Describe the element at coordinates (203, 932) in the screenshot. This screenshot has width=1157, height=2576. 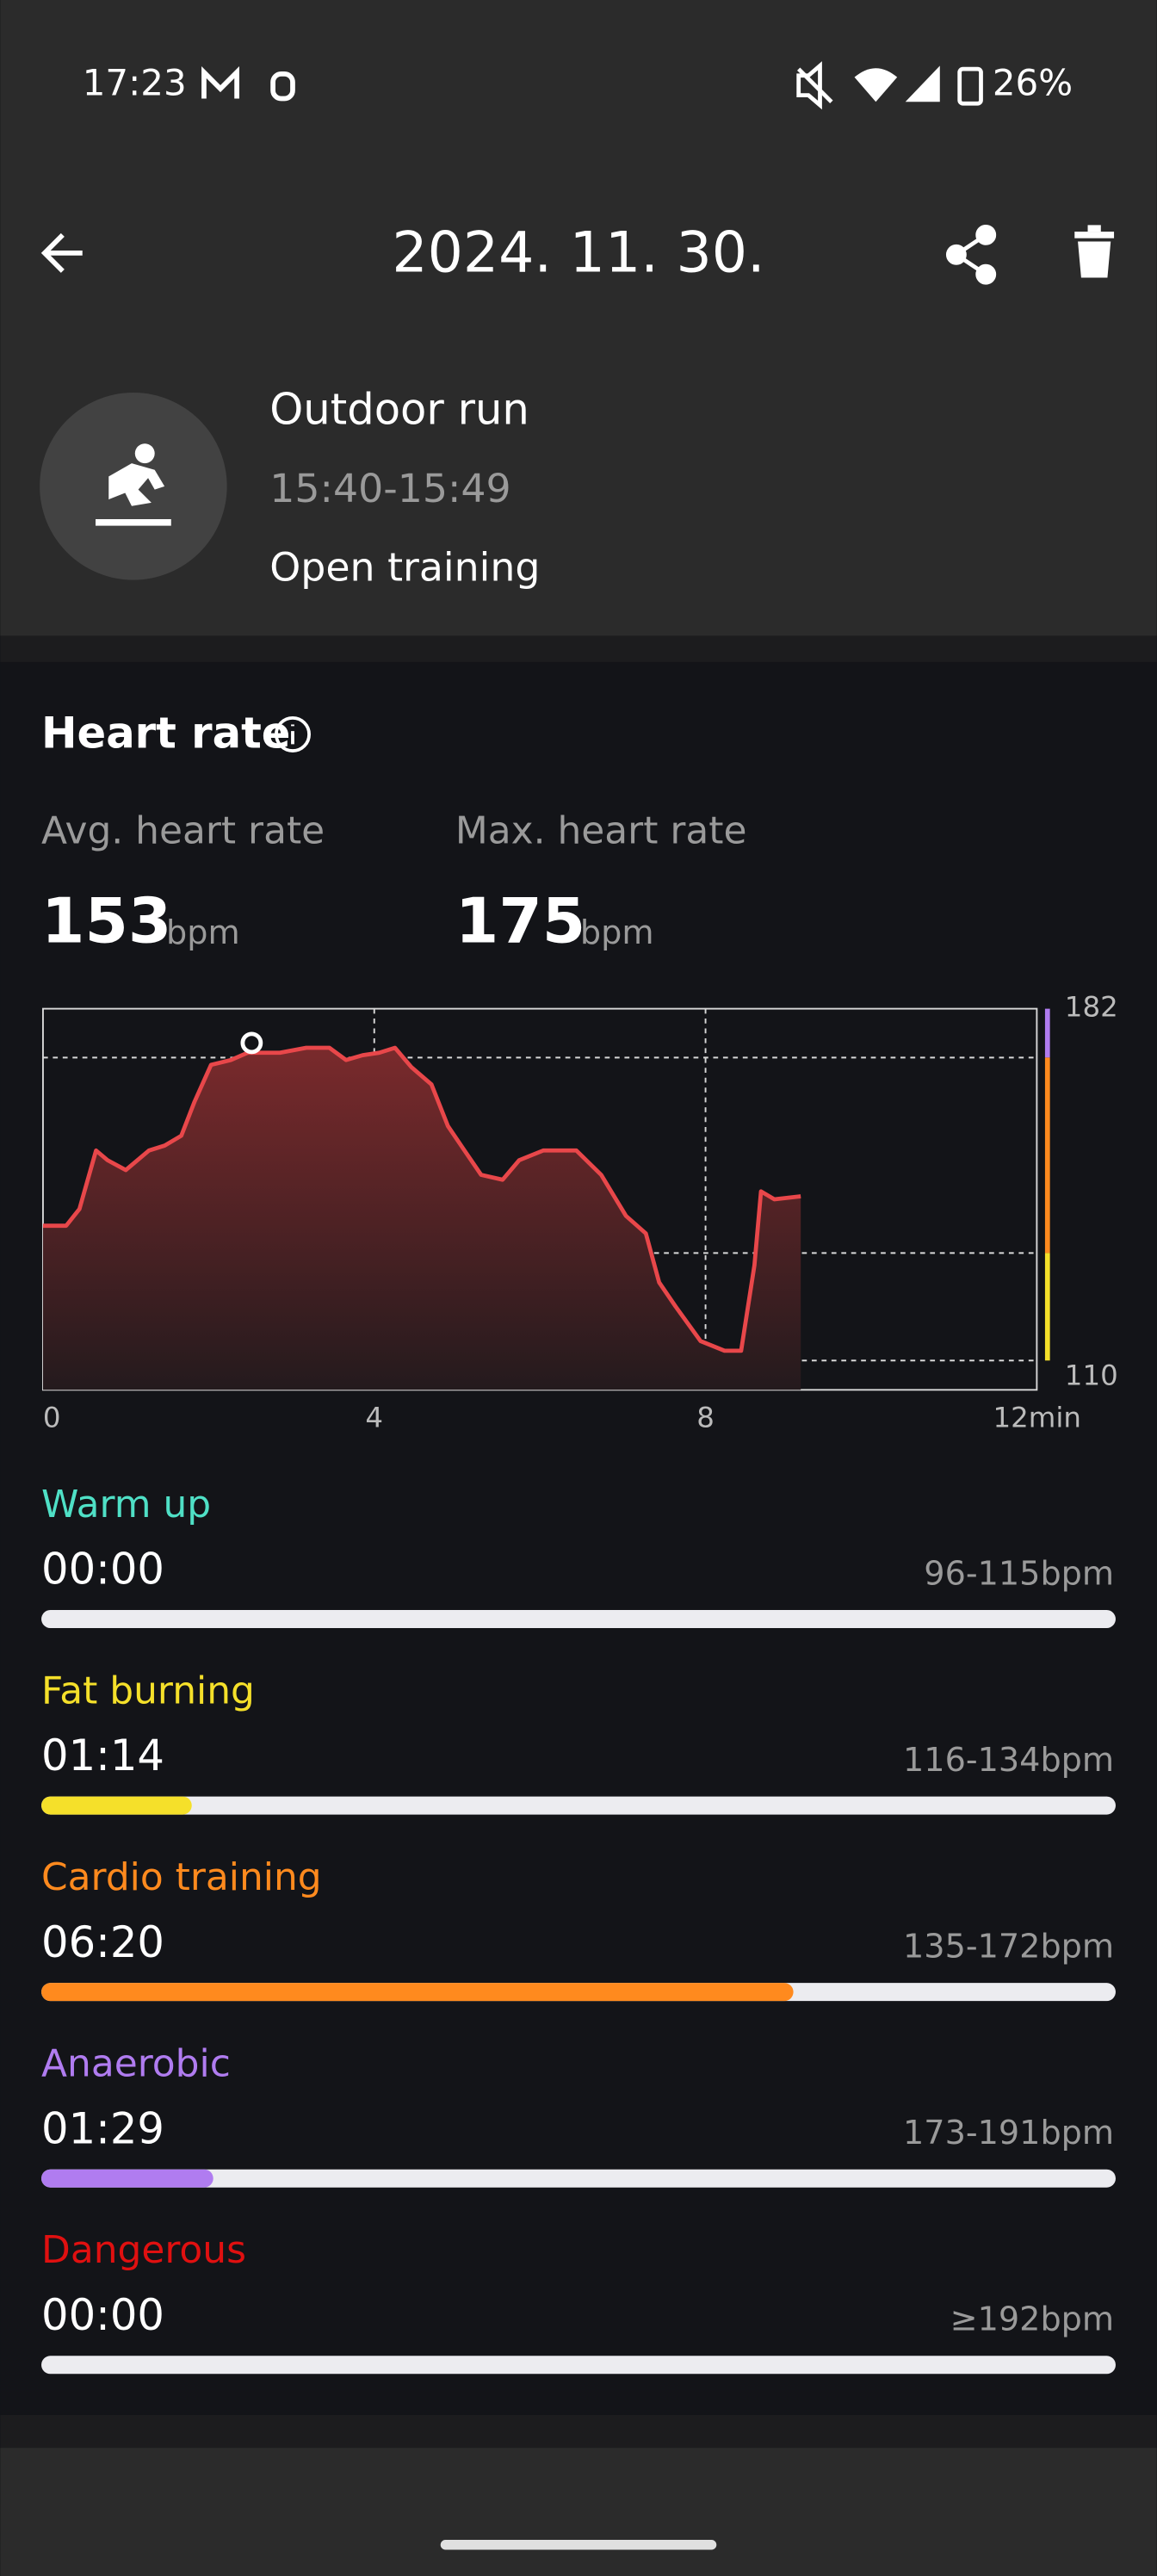
I see `avg-unit: bpm` at that location.